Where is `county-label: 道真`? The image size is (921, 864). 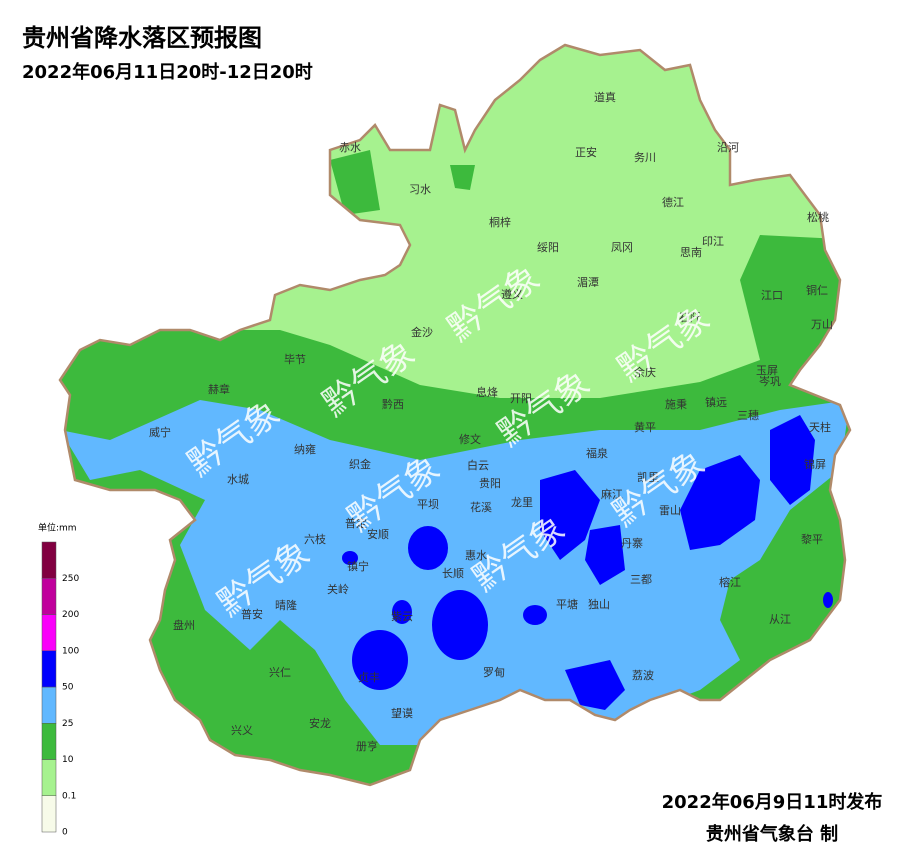
county-label: 道真 is located at coordinates (605, 97).